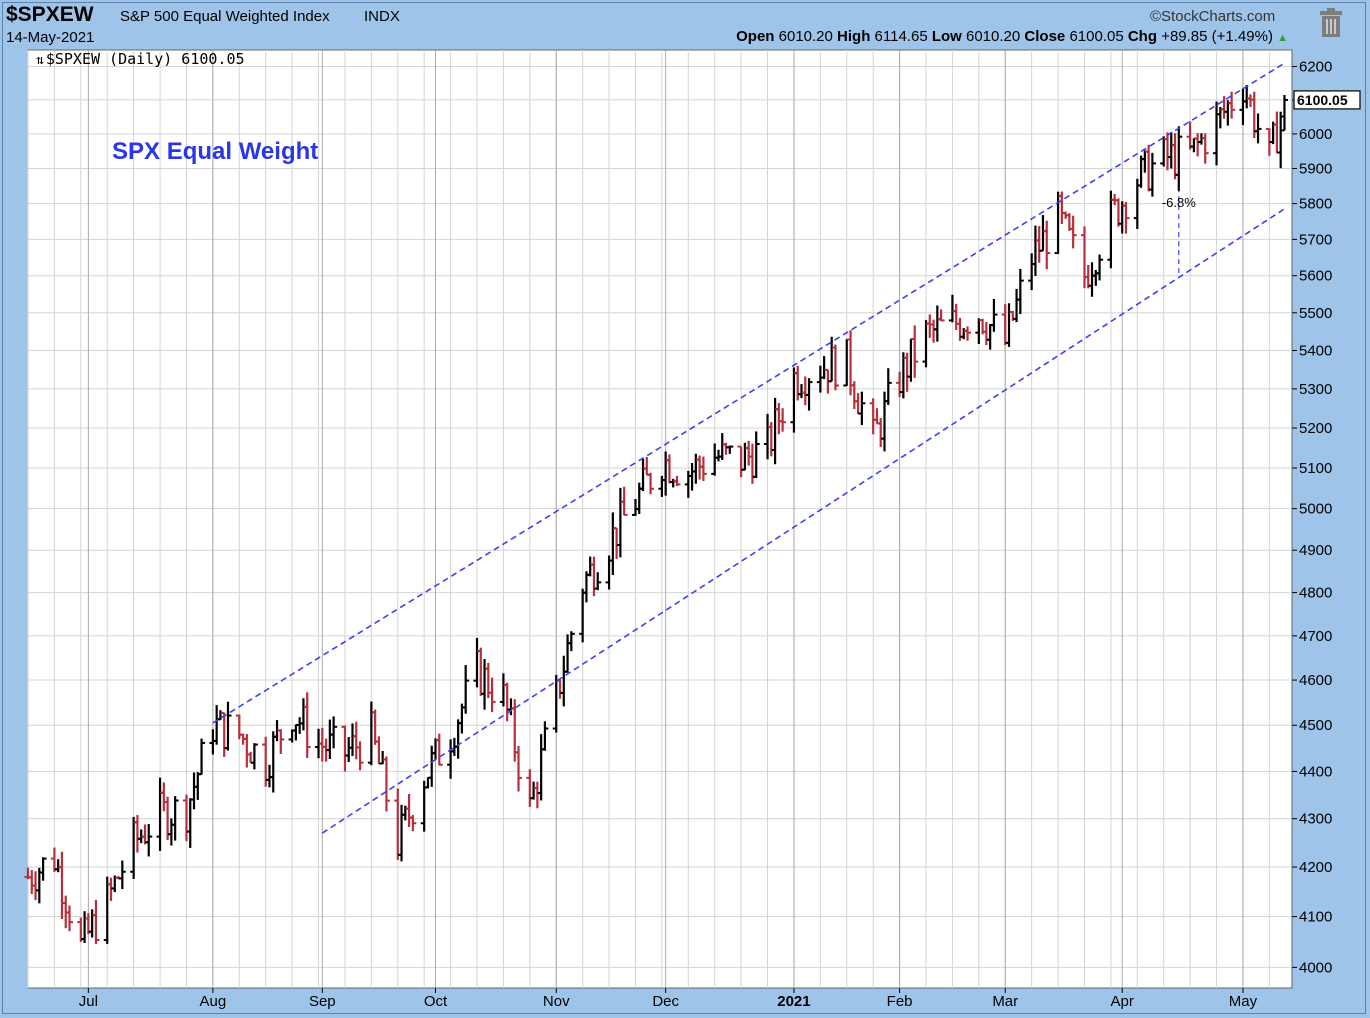  What do you see at coordinates (1005, 1001) in the screenshot?
I see `x-tick-label: Mar` at bounding box center [1005, 1001].